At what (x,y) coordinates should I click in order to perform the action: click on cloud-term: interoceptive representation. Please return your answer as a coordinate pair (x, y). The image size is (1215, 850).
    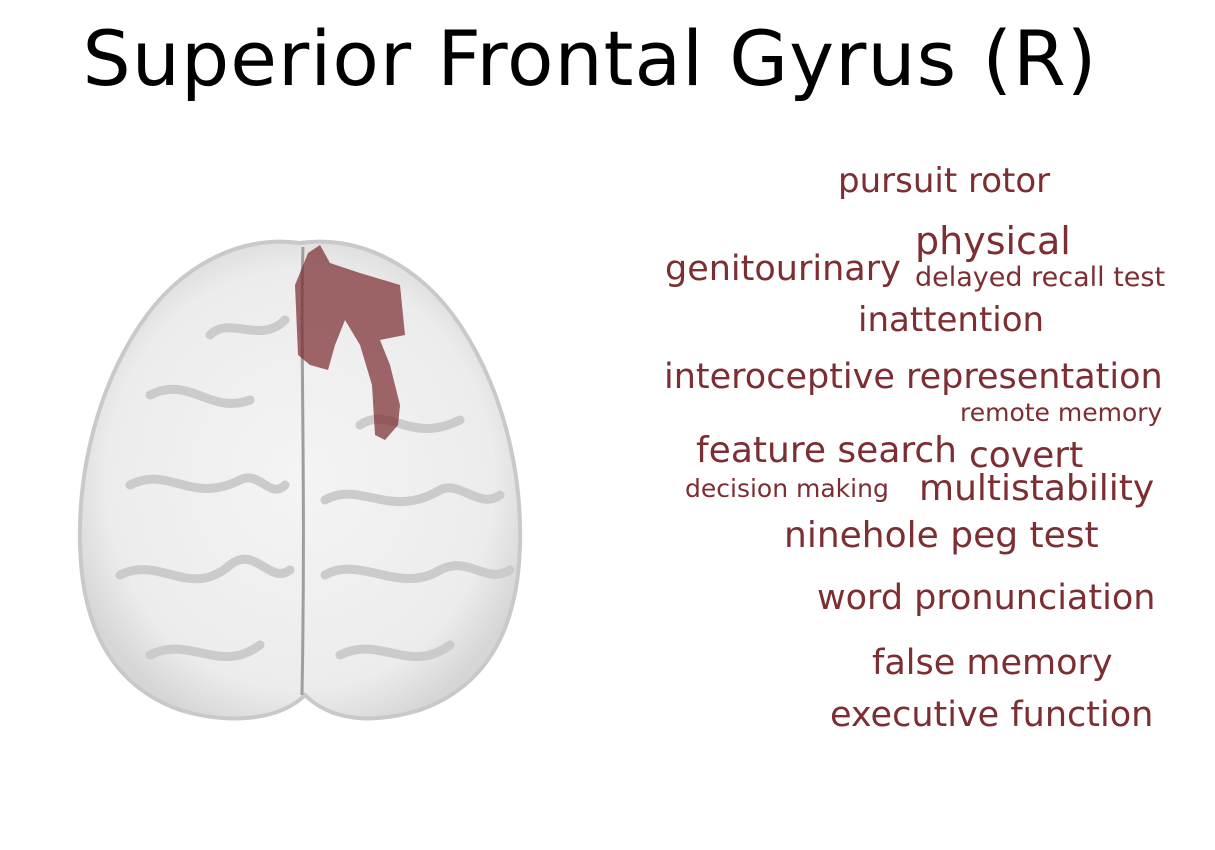
    Looking at the image, I should click on (913, 377).